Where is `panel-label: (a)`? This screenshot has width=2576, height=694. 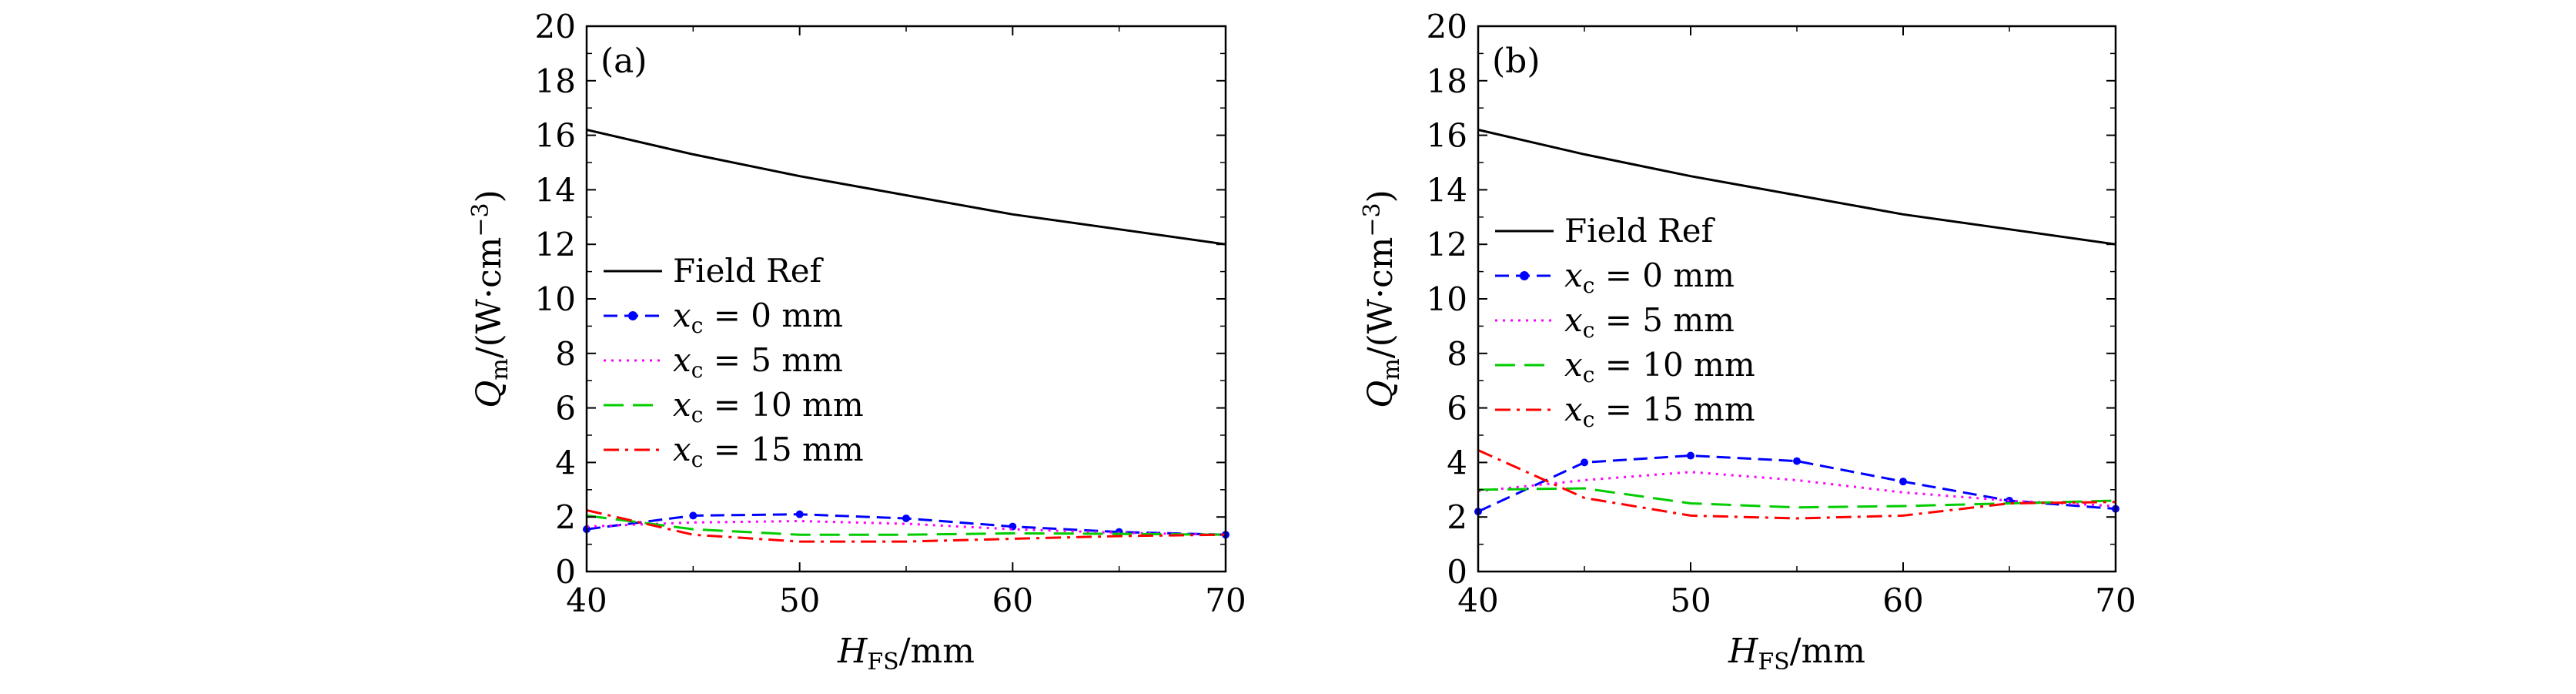 panel-label: (a) is located at coordinates (624, 62).